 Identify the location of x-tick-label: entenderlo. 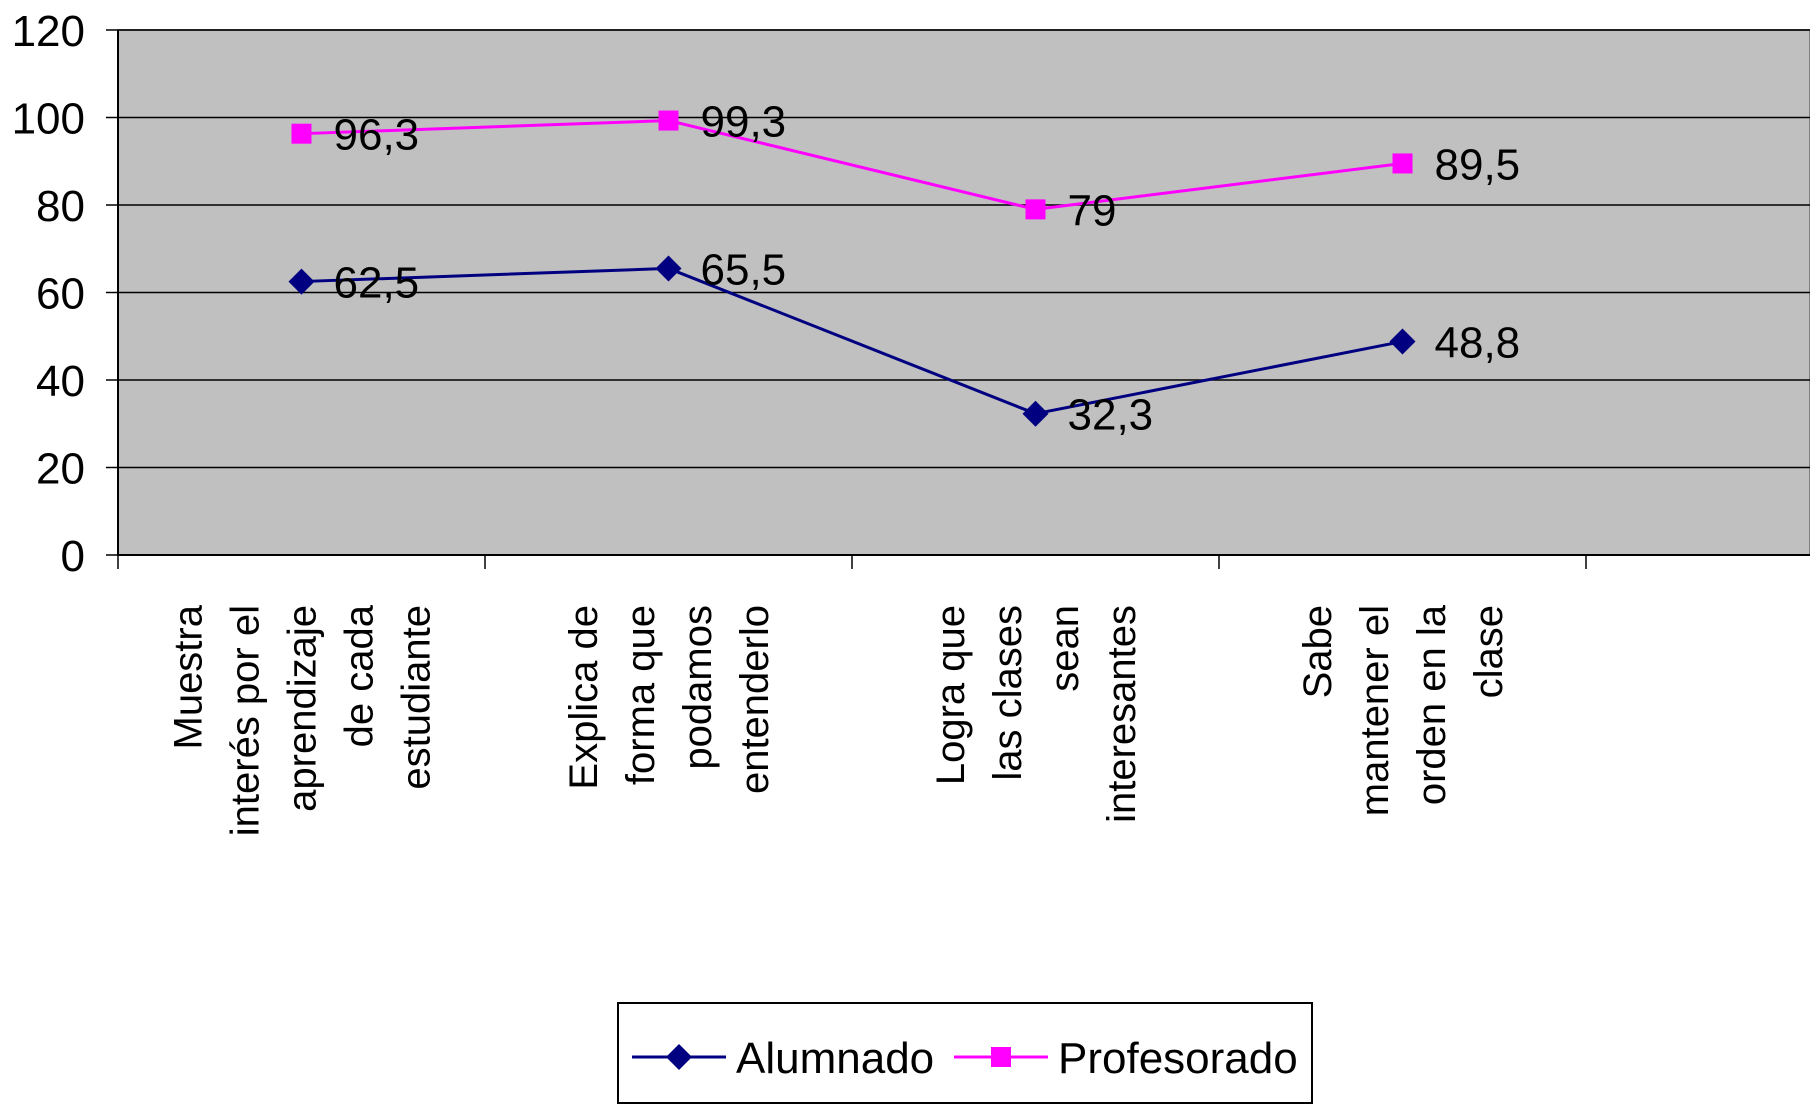
(755, 699).